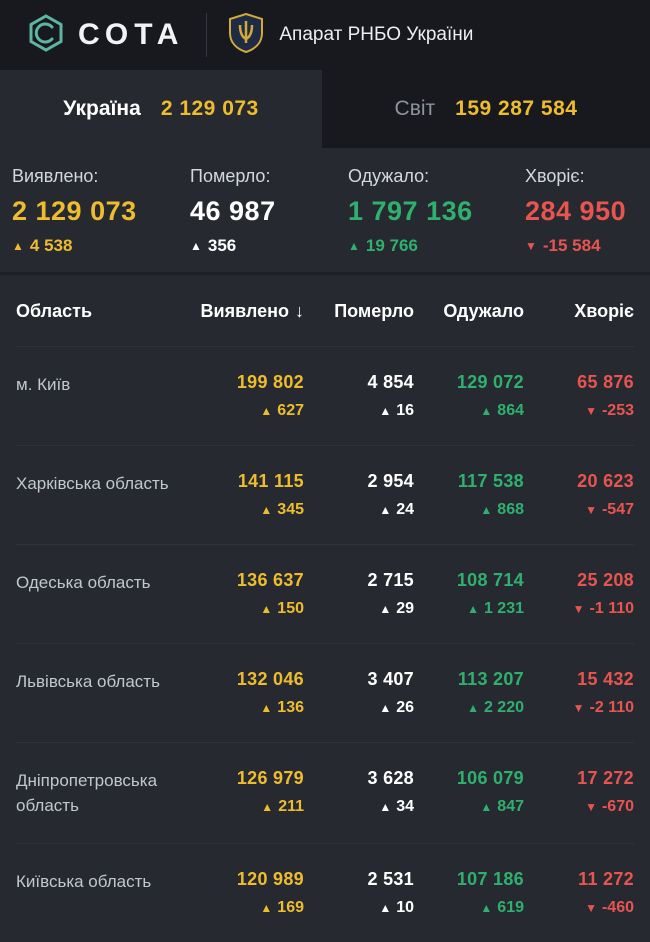  I want to click on column-header-label: Виявлено, so click(244, 311).